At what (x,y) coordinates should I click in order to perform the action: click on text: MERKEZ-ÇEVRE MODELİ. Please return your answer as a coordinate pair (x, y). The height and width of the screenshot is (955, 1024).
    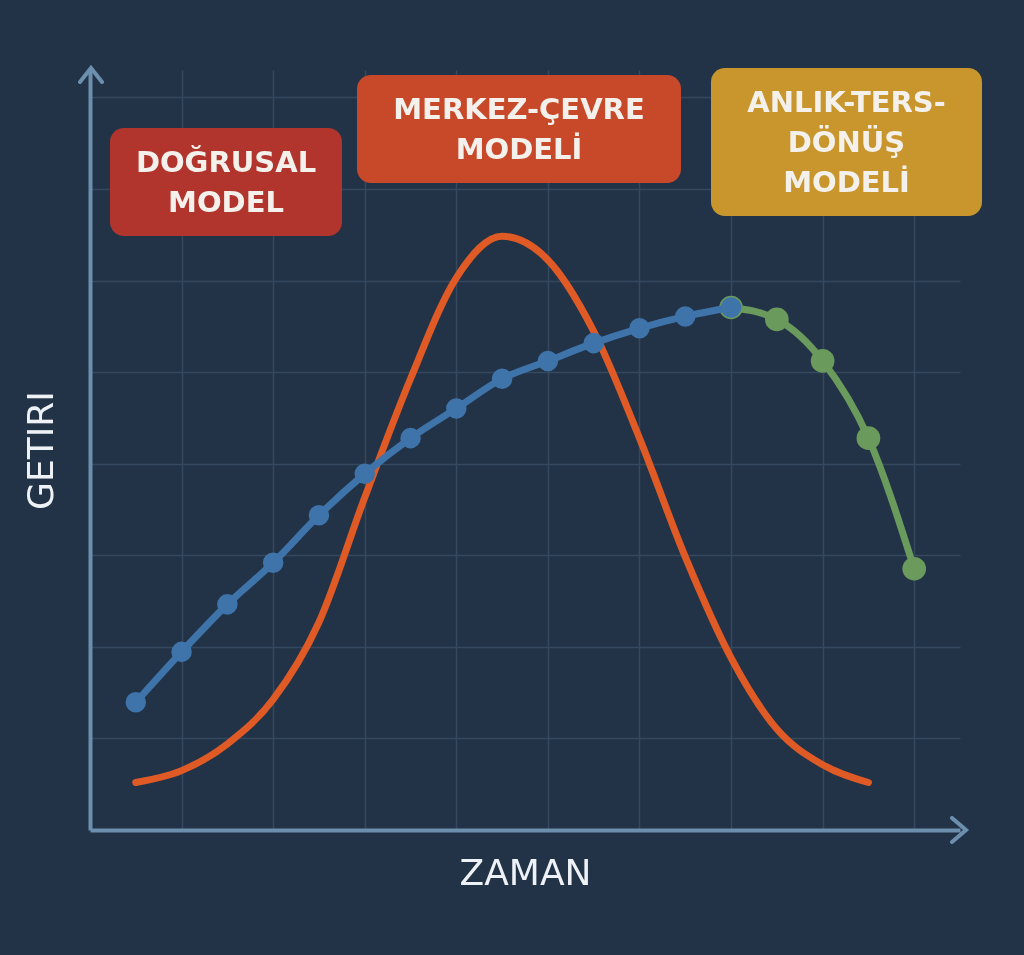
    Looking at the image, I should click on (519, 129).